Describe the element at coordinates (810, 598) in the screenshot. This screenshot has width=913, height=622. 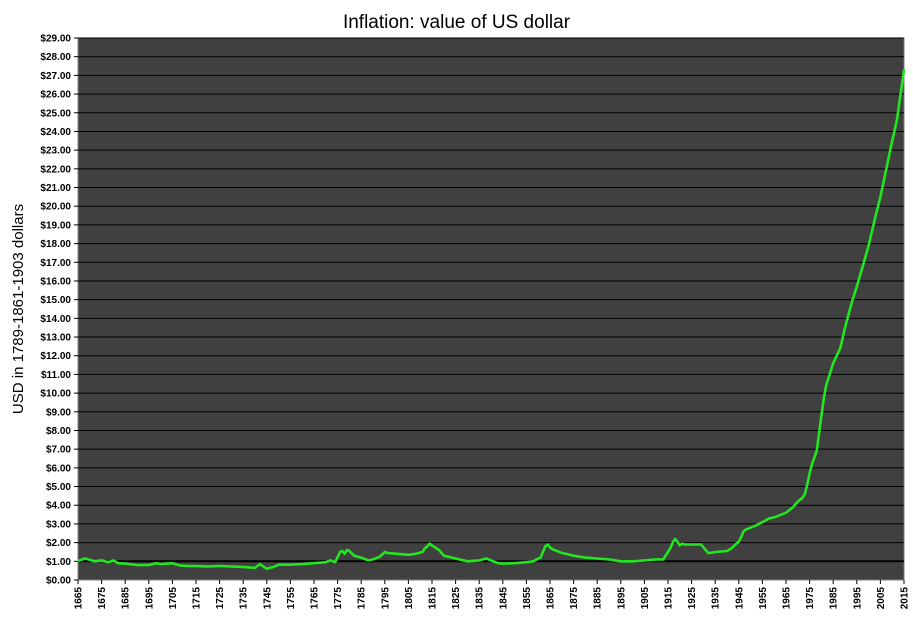
I see `x-tick-label: 1975` at that location.